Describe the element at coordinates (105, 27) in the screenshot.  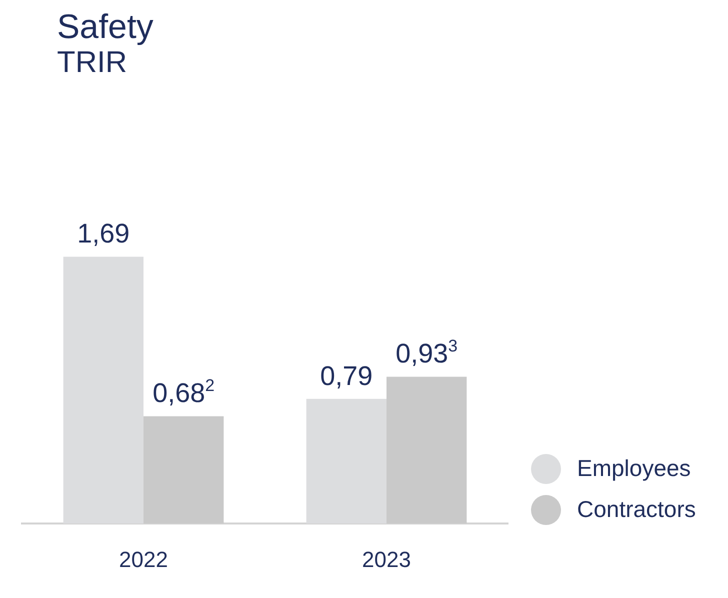
I see `chart-title: Safety` at that location.